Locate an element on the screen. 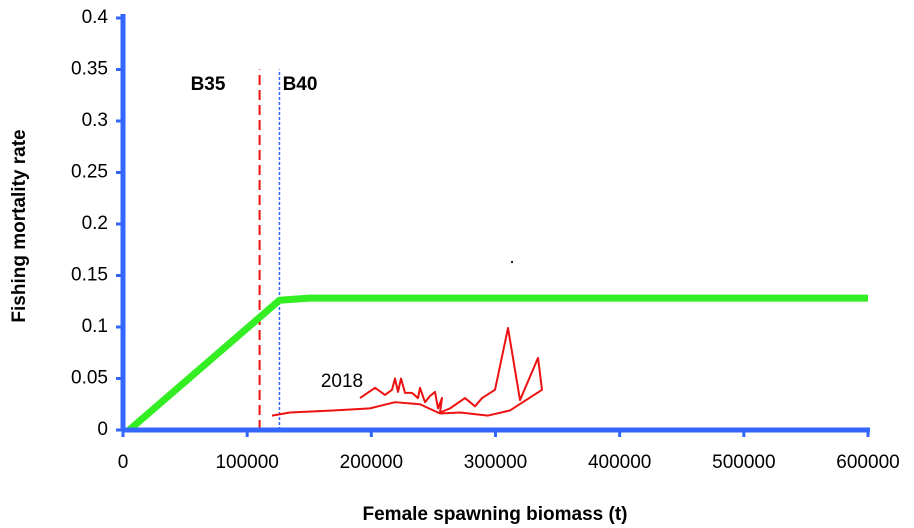 The height and width of the screenshot is (528, 914). y-tick-label: 0.35 is located at coordinates (89, 69).